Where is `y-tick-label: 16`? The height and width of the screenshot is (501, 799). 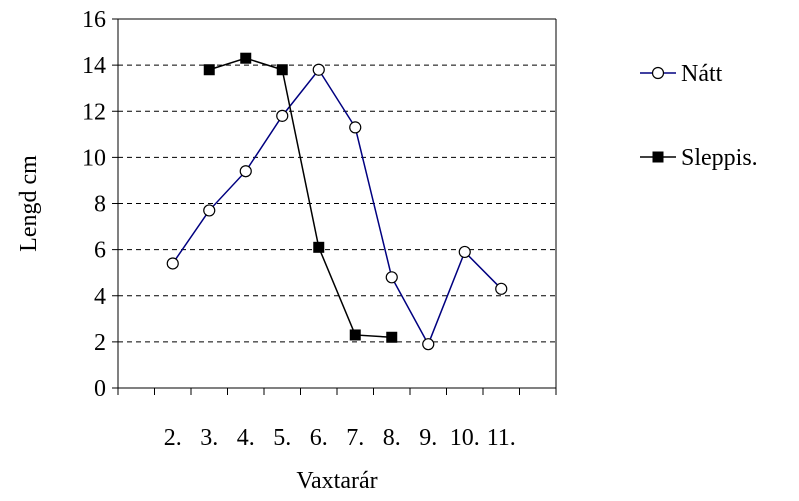 y-tick-label: 16 is located at coordinates (94, 20).